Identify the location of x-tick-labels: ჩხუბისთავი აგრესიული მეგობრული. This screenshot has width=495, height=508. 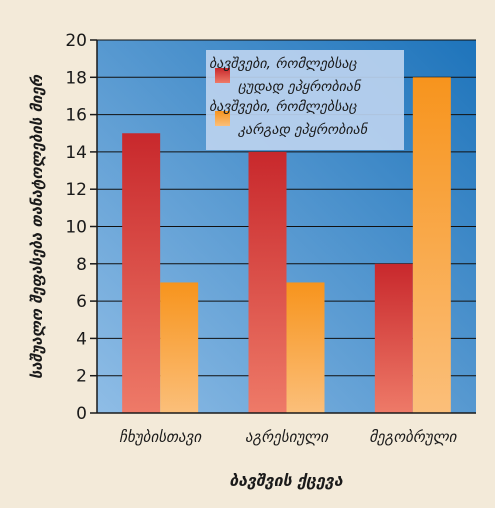
(288, 437).